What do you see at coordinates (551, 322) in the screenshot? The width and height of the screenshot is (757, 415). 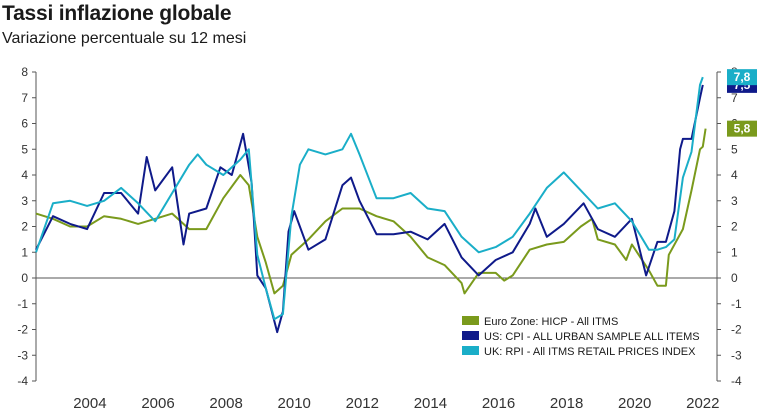 I see `legend-label-0: Euro Zone: HICP - All ITMS` at bounding box center [551, 322].